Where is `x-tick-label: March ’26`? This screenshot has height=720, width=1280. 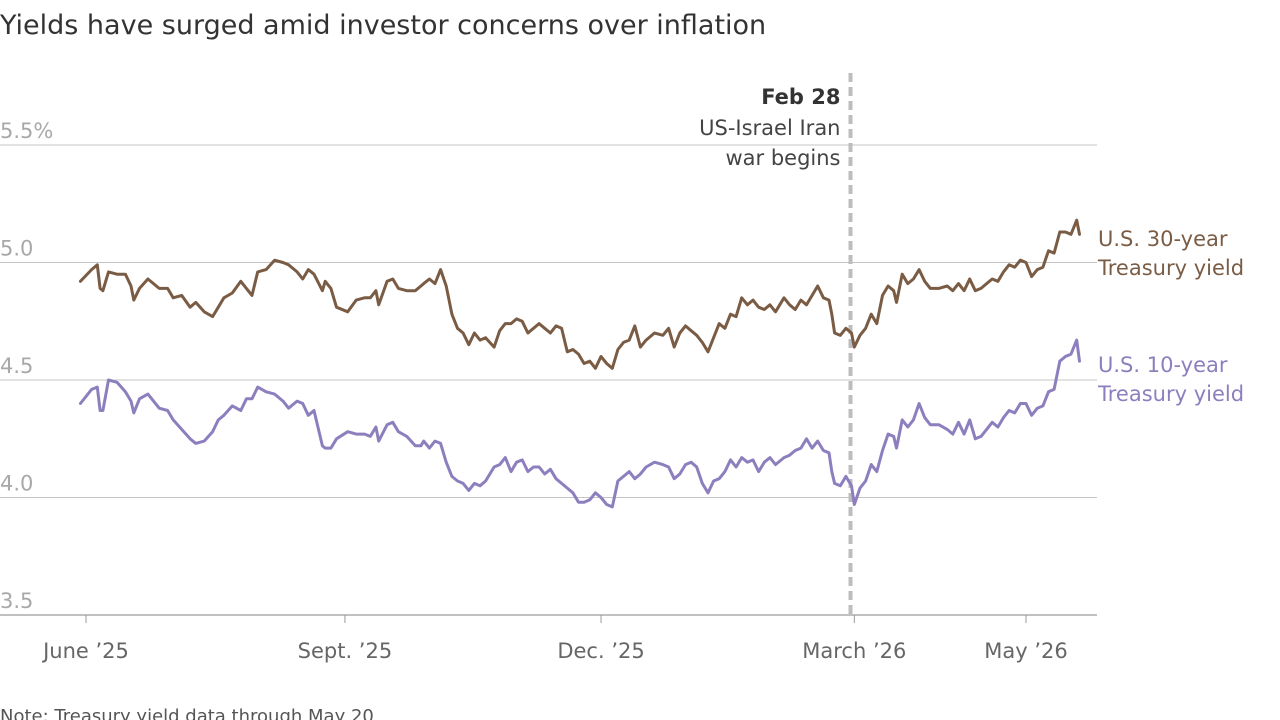
x-tick-label: March ’26 is located at coordinates (854, 651).